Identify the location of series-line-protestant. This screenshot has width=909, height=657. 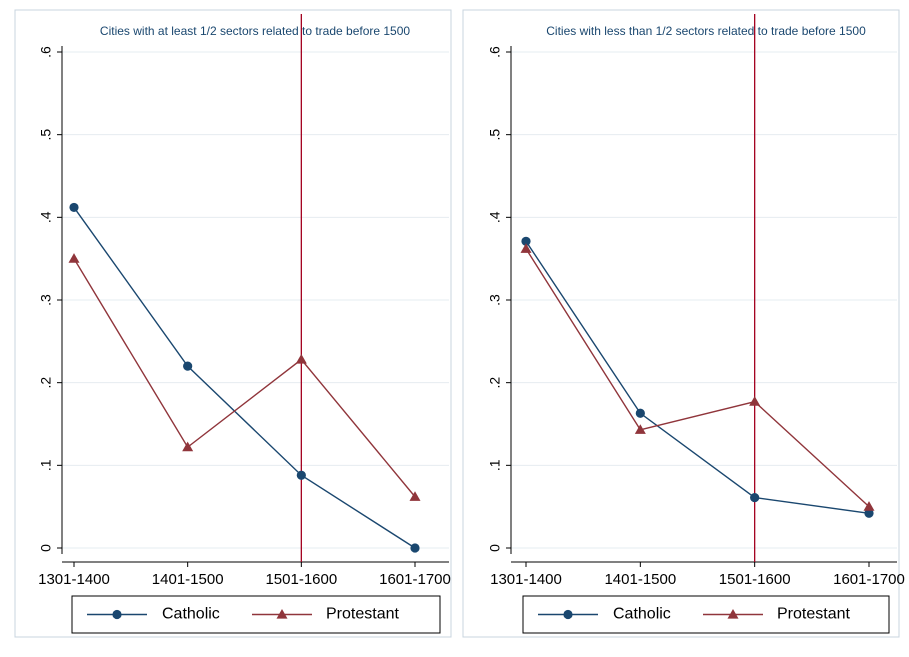
(244, 378).